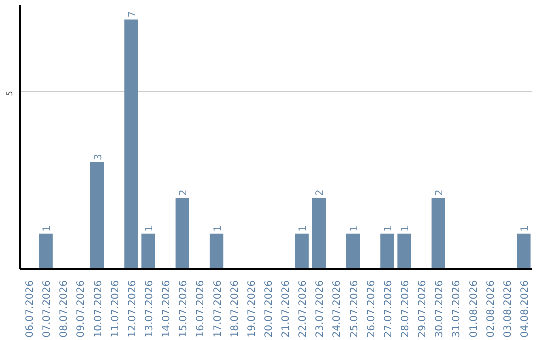 Image resolution: width=540 pixels, height=340 pixels. I want to click on x-tick-label: 01.08.2026, so click(474, 309).